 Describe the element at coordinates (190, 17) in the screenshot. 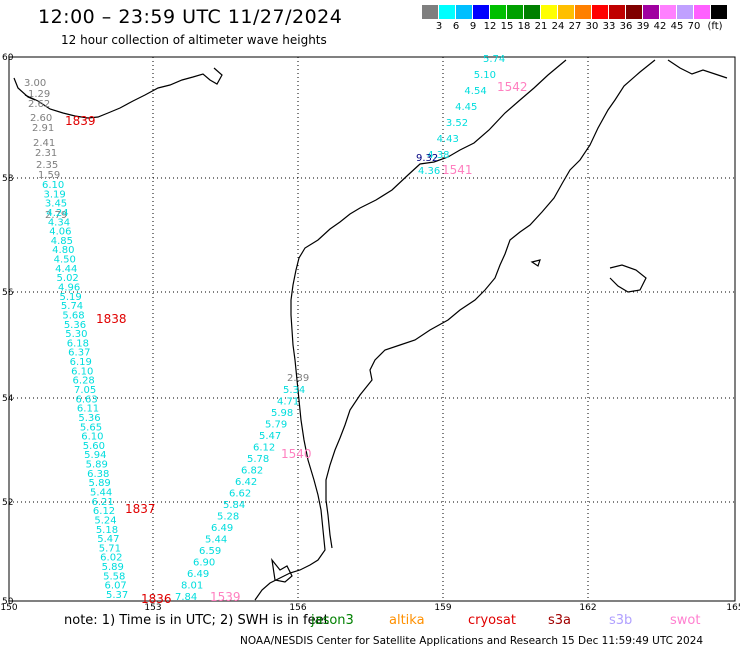

I see `map-title: 12:00 – 23:59 UTC 11/27/2024` at that location.